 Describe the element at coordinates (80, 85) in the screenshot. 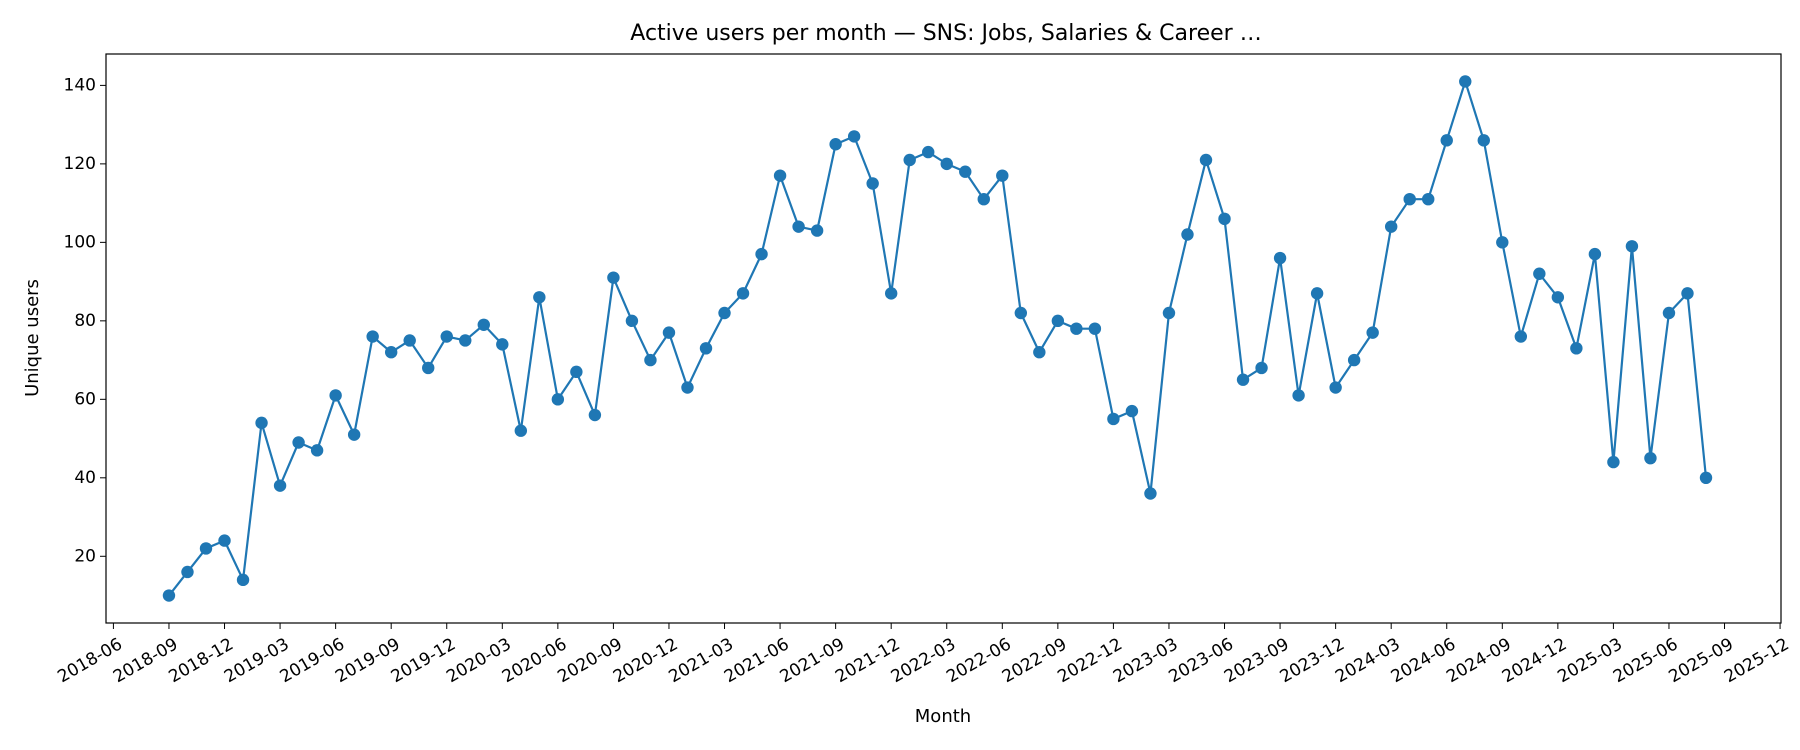

I see `y-tick-label: 140` at that location.